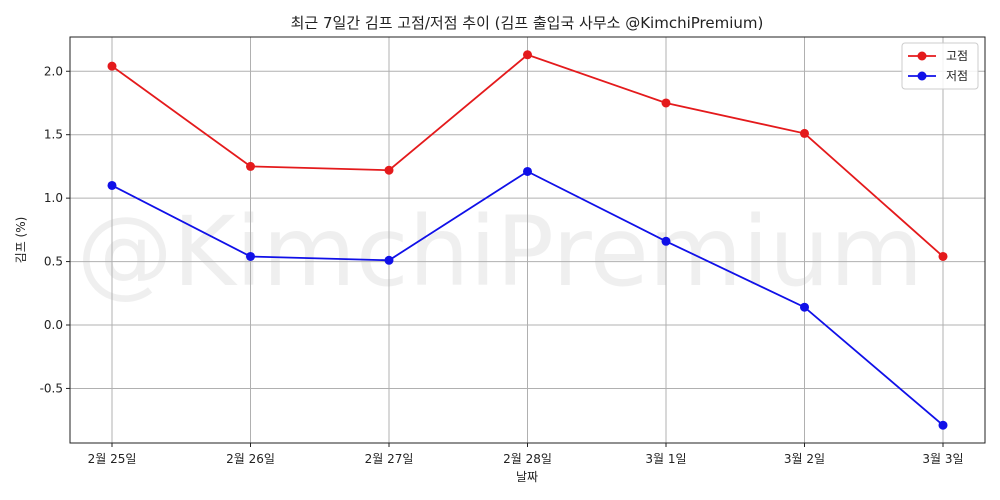  I want to click on y-tick-label: 1.0, so click(53, 198).